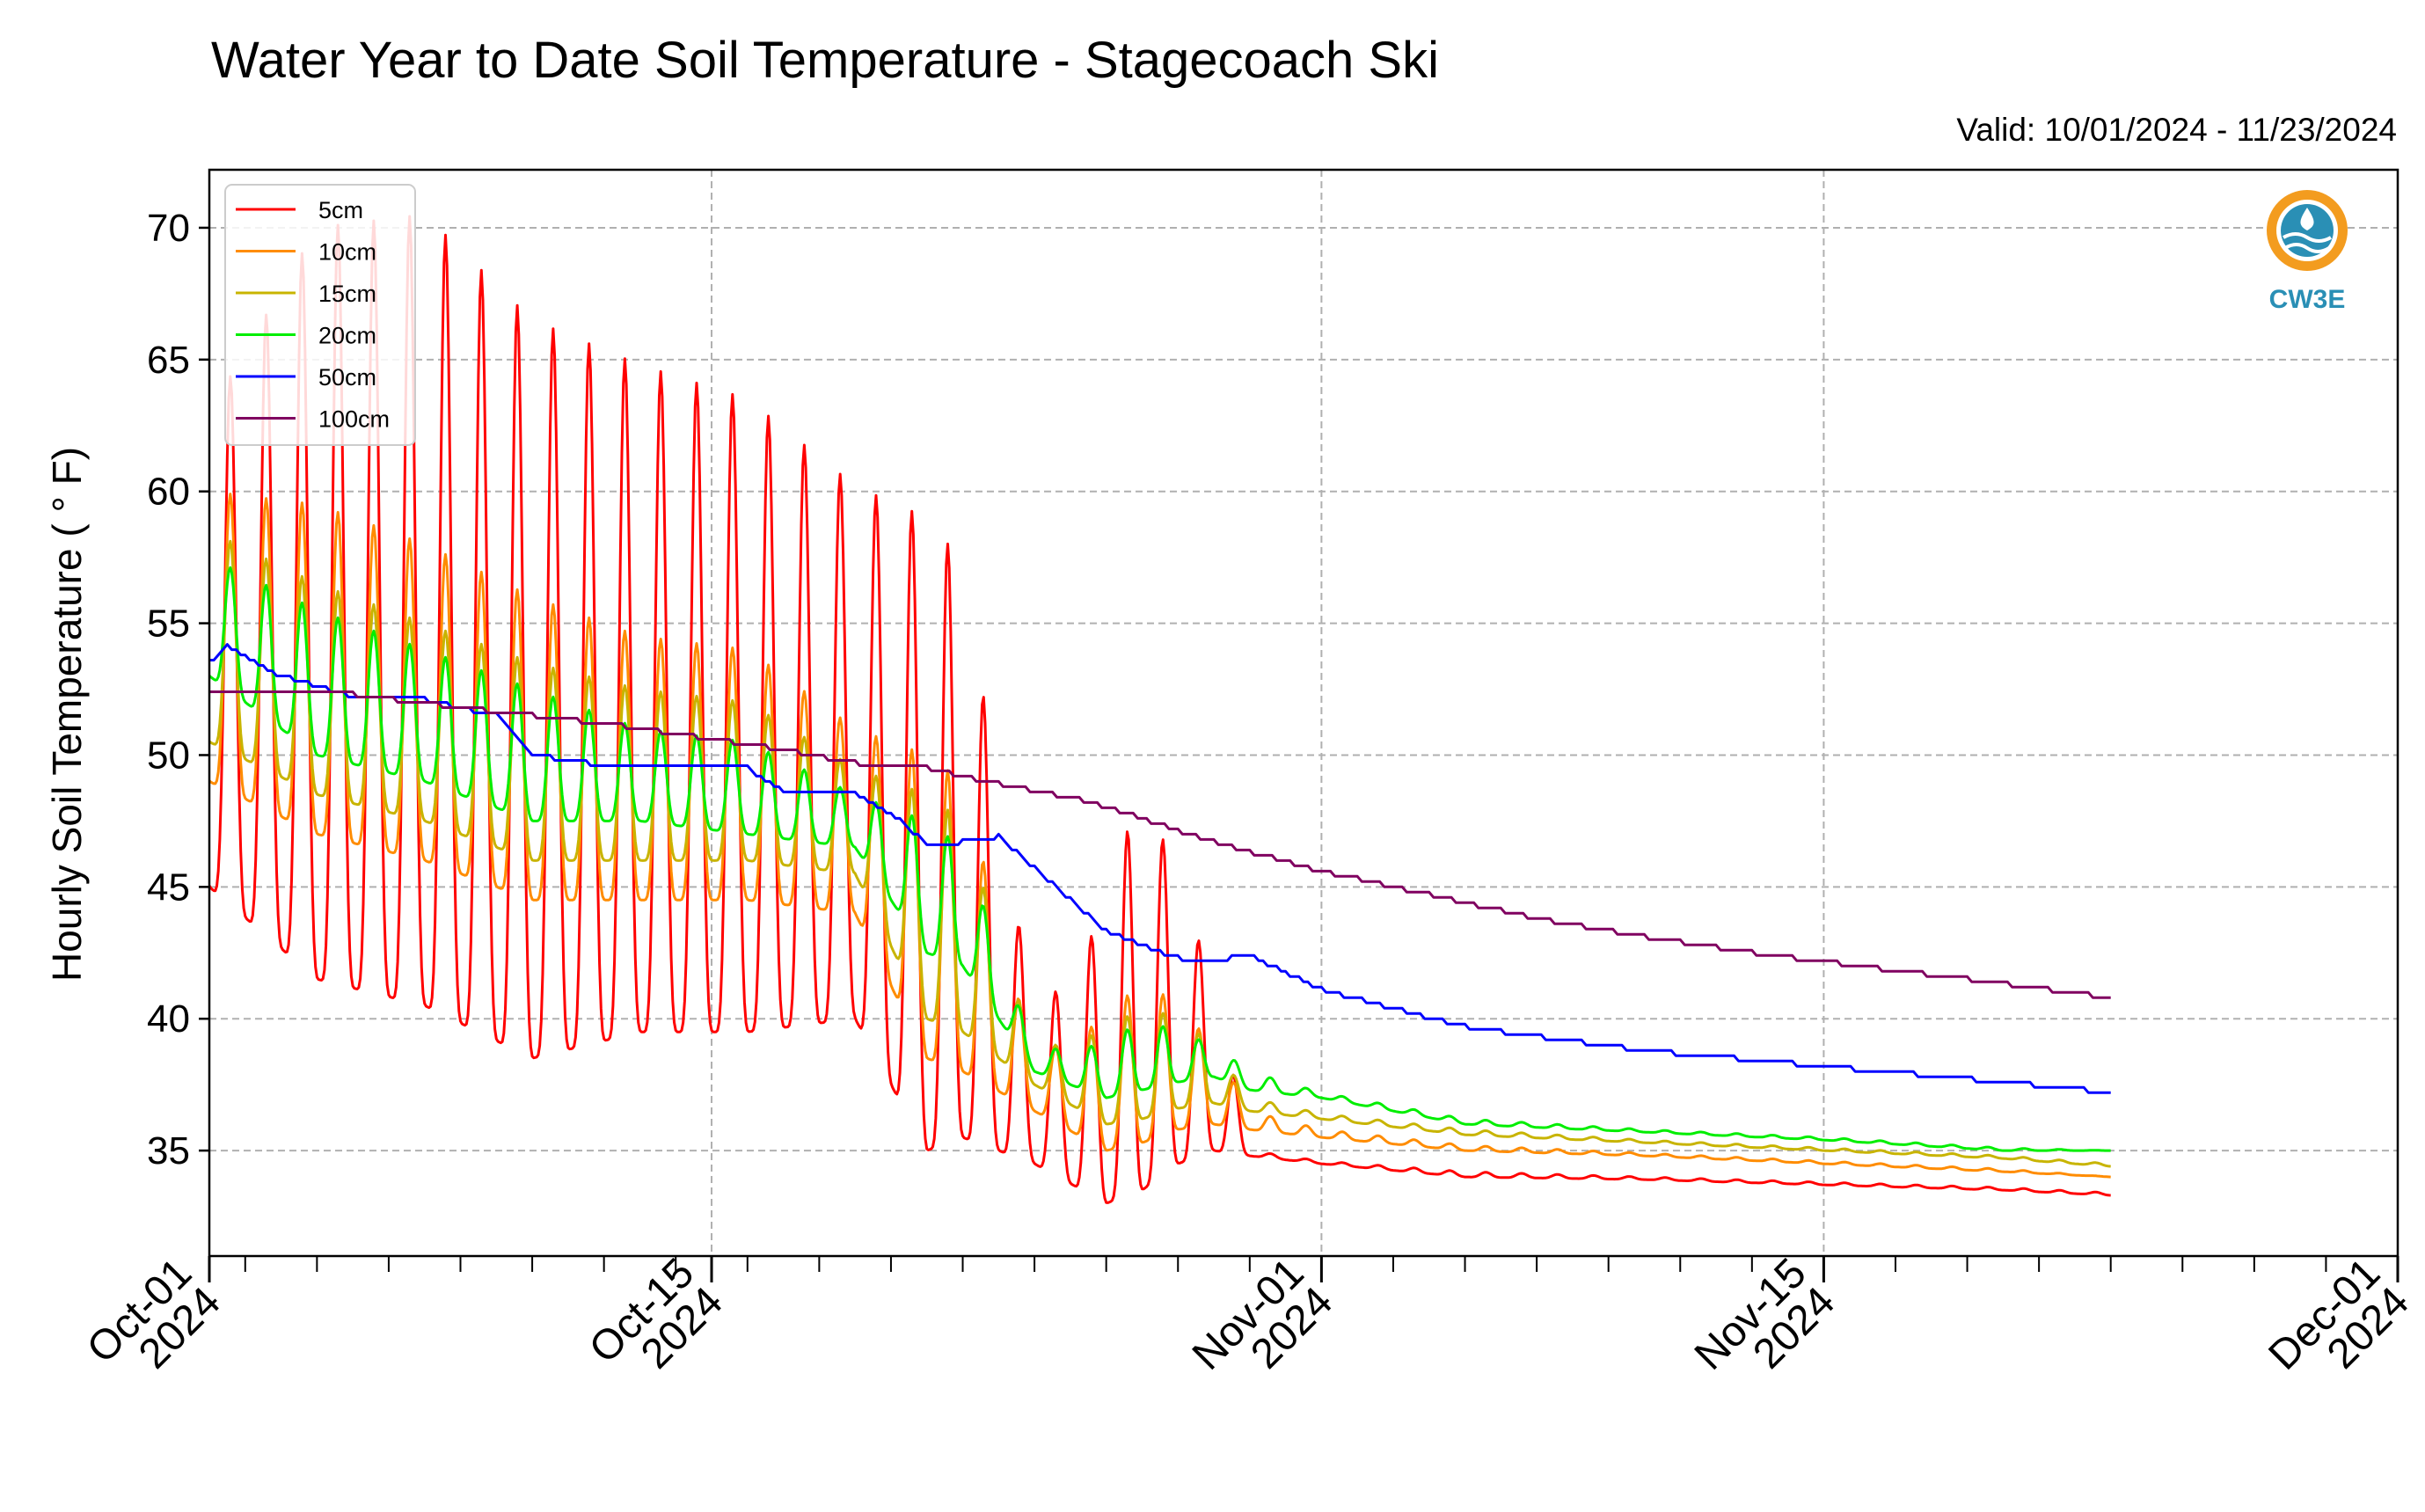  Describe the element at coordinates (347, 294) in the screenshot. I see `legend-label-15cm: 15cm` at that location.